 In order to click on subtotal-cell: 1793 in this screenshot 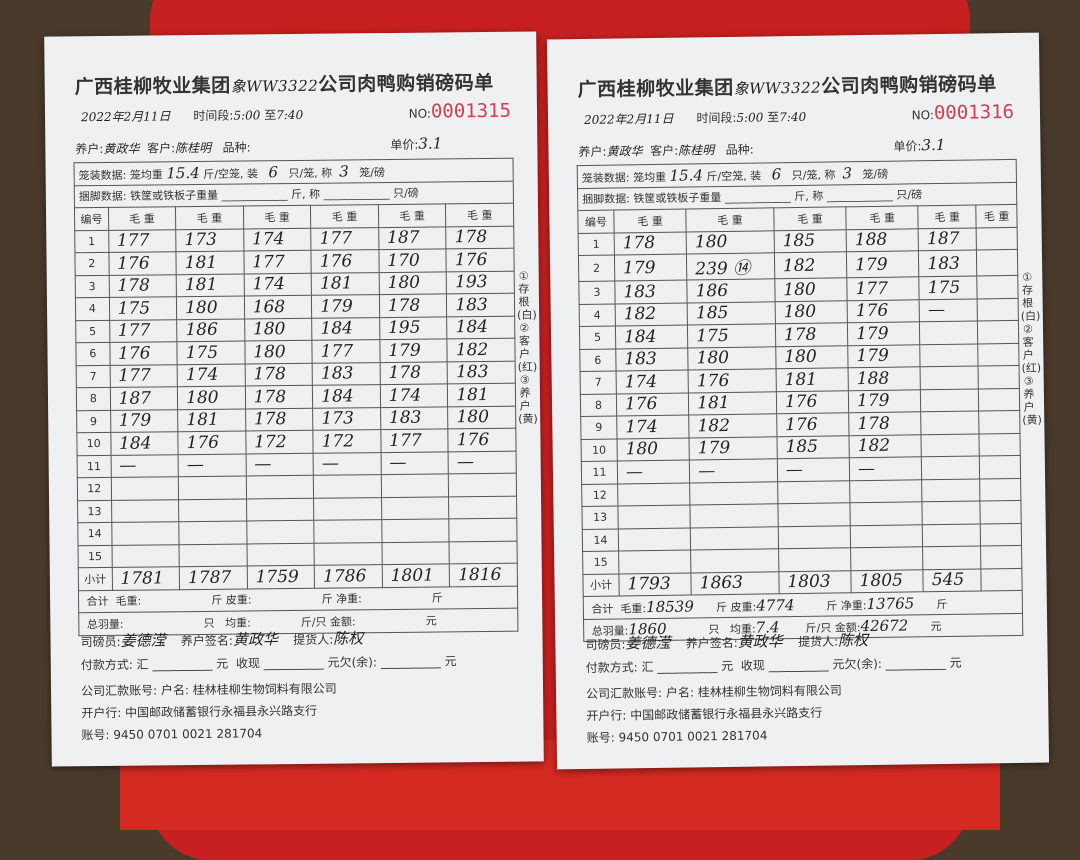, I will do `click(655, 585)`.